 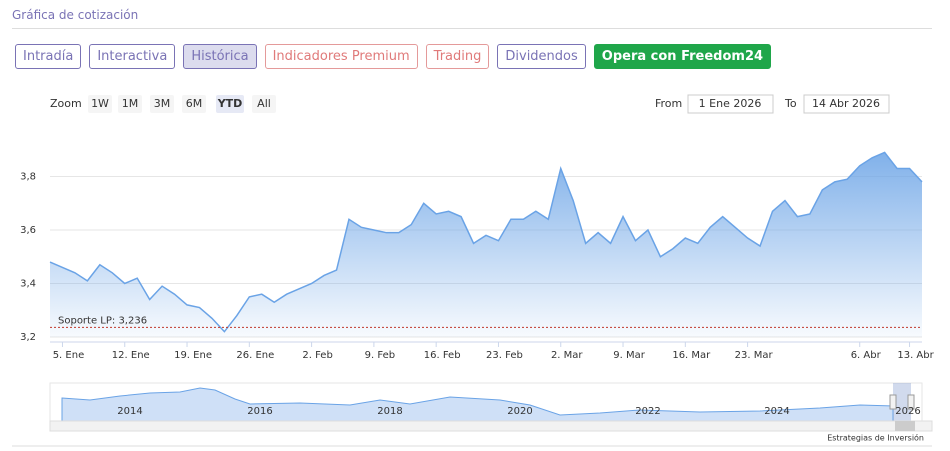 I want to click on navigator-series, so click(x=477, y=404).